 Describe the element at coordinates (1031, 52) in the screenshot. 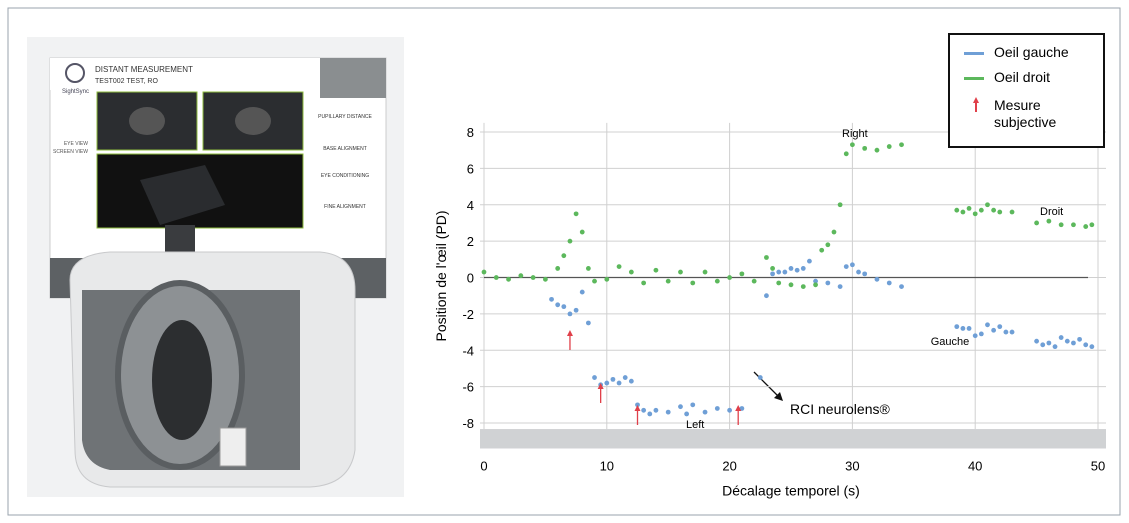

I see `legend-label: Oeil gauche` at that location.